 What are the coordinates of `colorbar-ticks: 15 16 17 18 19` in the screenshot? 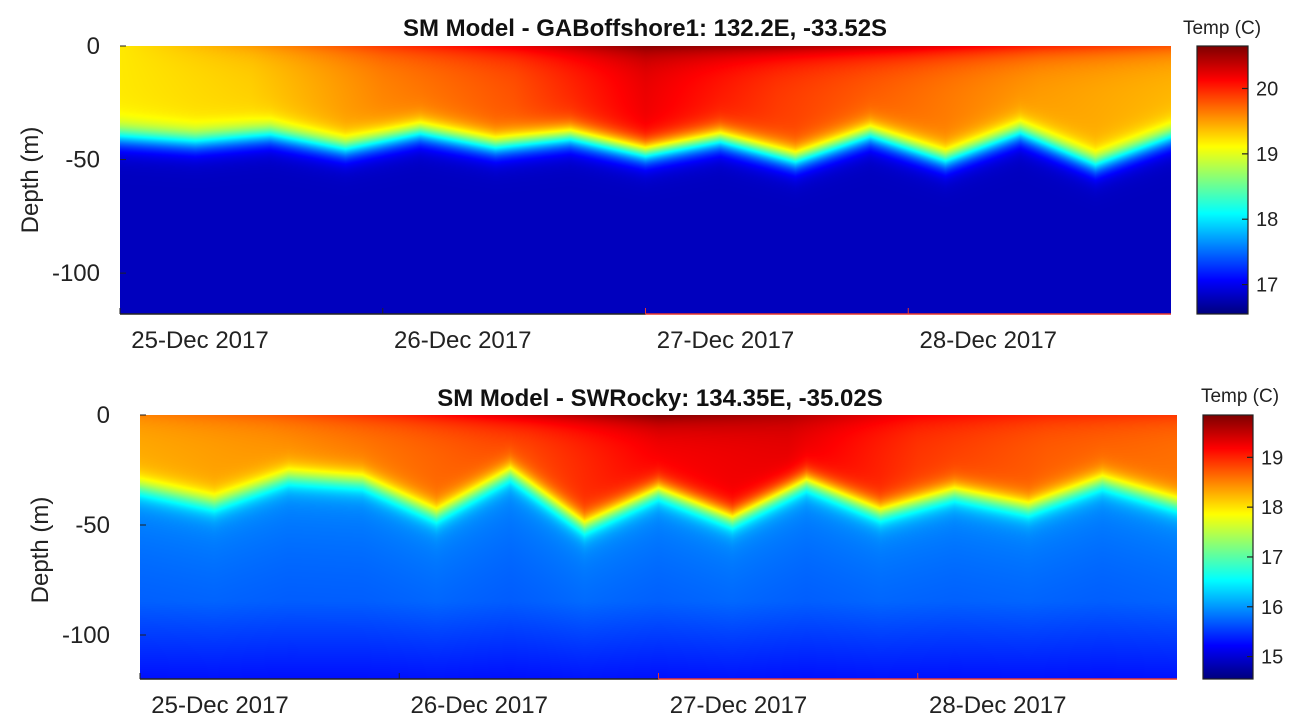 It's located at (1265, 558).